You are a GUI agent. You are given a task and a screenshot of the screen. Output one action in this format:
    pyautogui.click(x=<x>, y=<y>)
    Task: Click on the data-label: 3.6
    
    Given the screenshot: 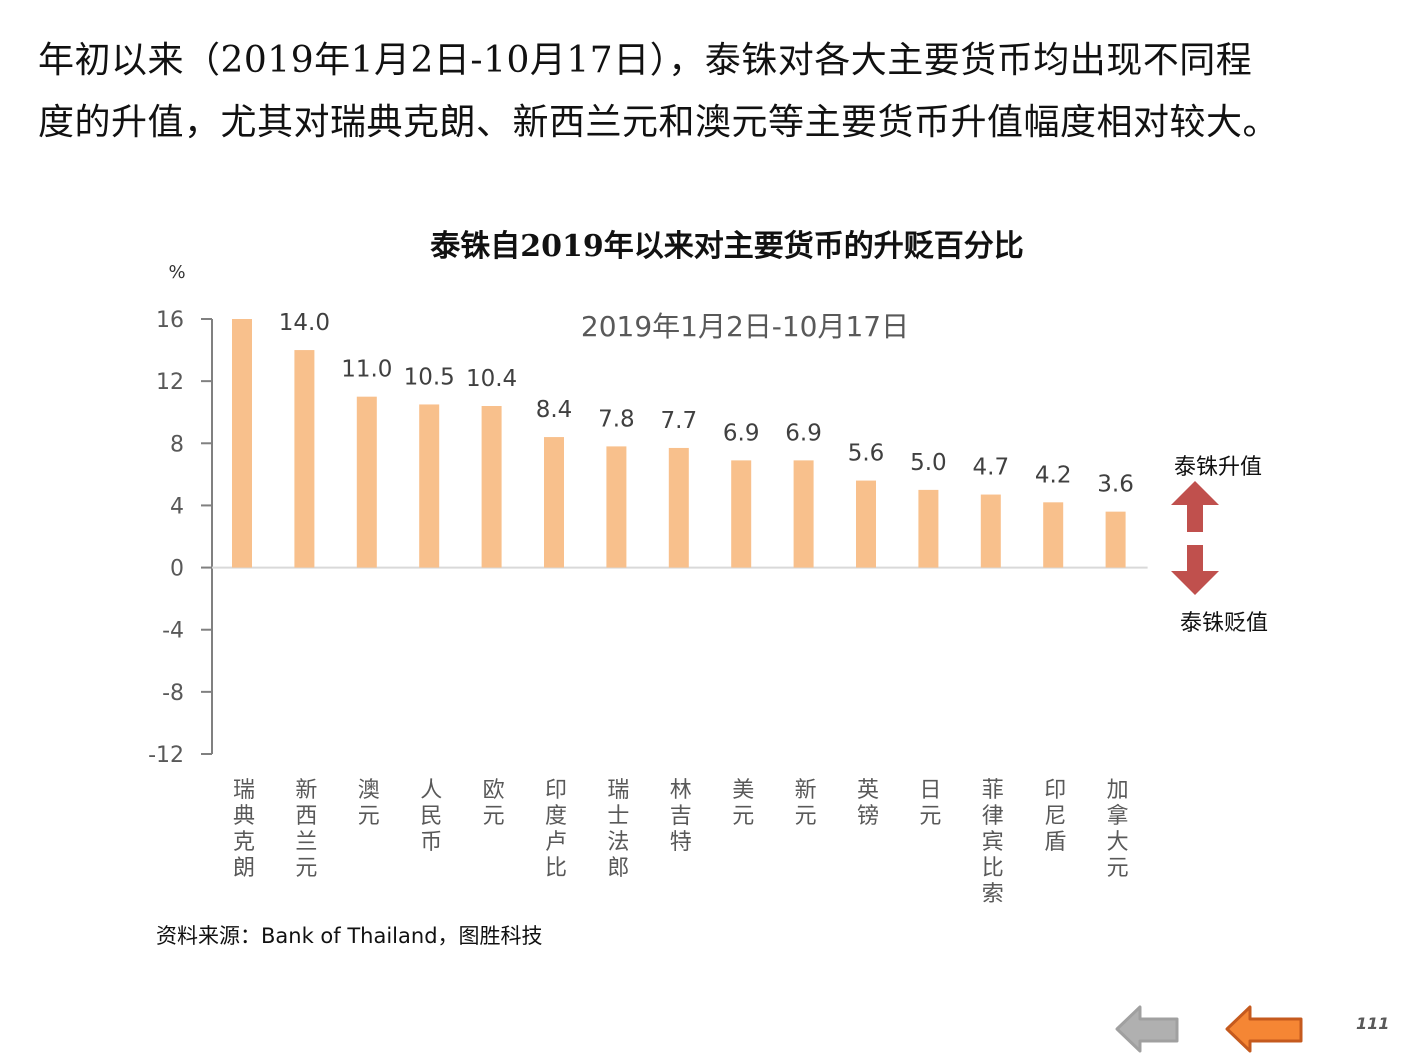 What is the action you would take?
    pyautogui.click(x=1115, y=485)
    